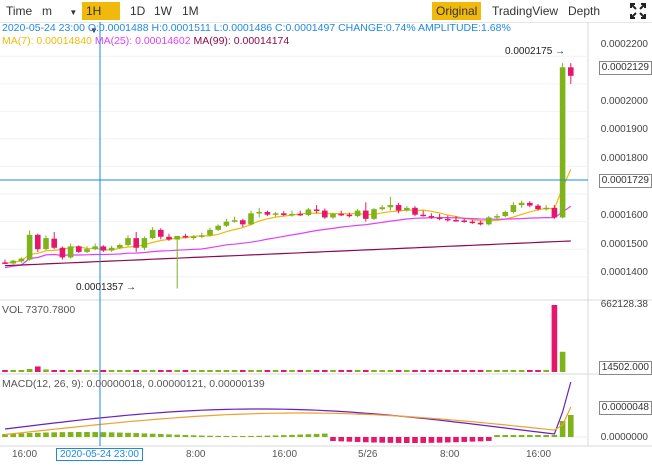 Image resolution: width=652 pixels, height=465 pixels. I want to click on vol-tag: 14502.000, so click(625, 368).